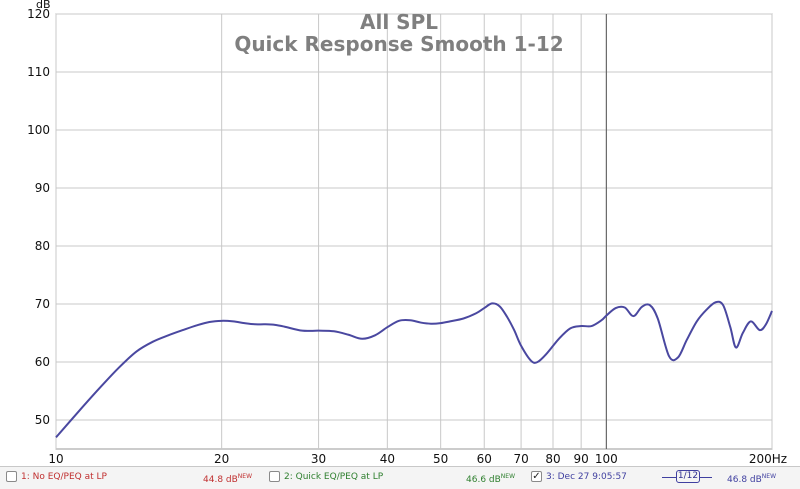 This screenshot has height=489, width=800. Describe the element at coordinates (228, 479) in the screenshot. I see `legend-value-1: 44.8 dBNEW` at that location.